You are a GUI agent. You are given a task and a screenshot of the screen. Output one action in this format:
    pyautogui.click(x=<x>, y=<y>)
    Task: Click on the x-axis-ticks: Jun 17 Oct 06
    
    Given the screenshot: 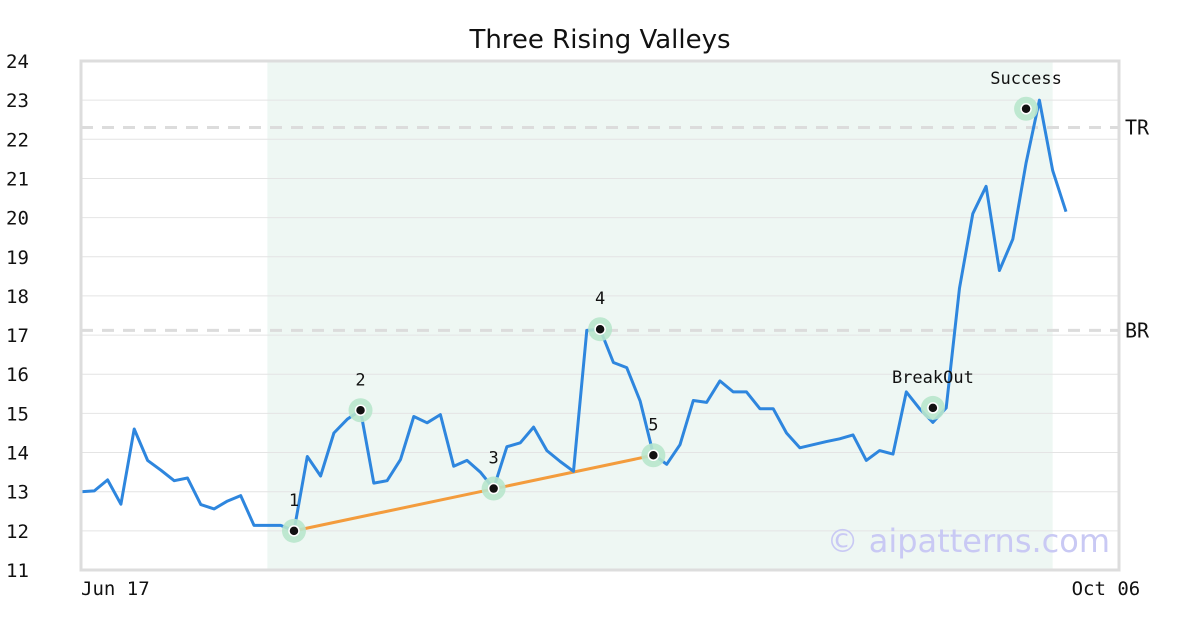 What is the action you would take?
    pyautogui.click(x=610, y=589)
    